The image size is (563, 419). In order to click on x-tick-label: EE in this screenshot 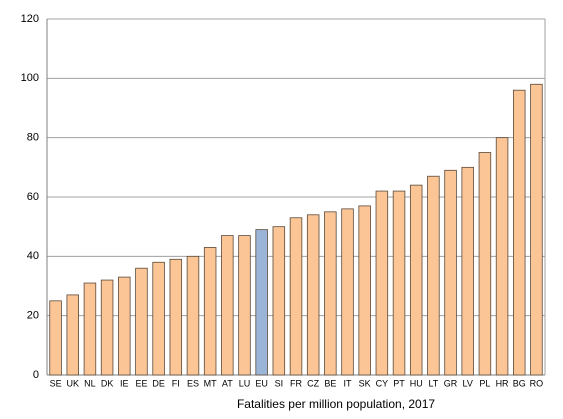, I will do `click(141, 383)`.